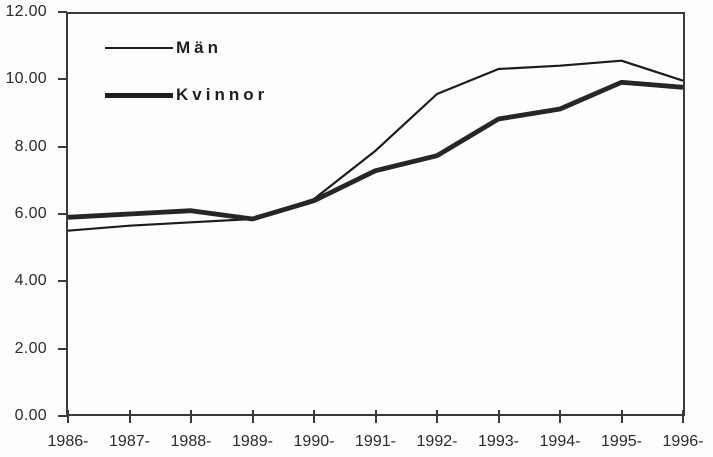 This screenshot has width=713, height=457. Describe the element at coordinates (498, 441) in the screenshot. I see `x-tick-label: 1993-` at that location.